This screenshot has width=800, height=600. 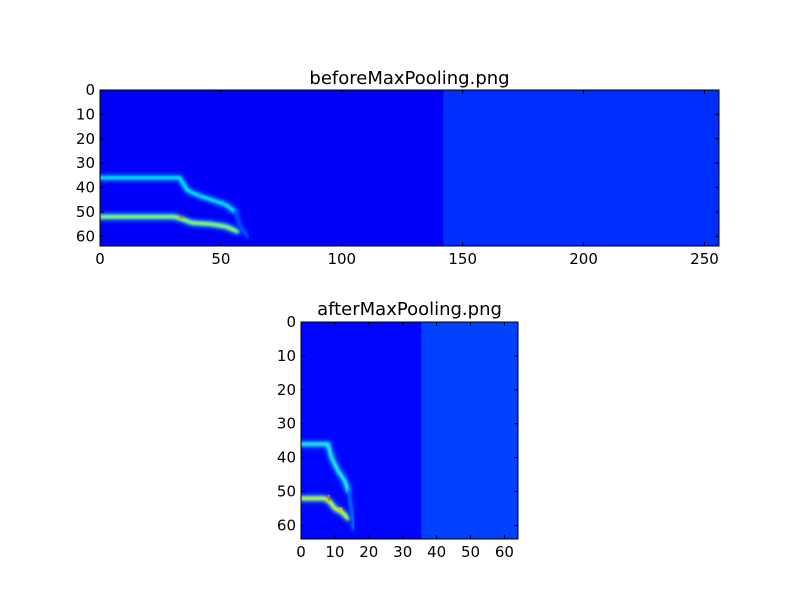 I want to click on x-tick-label: 10, so click(x=334, y=552).